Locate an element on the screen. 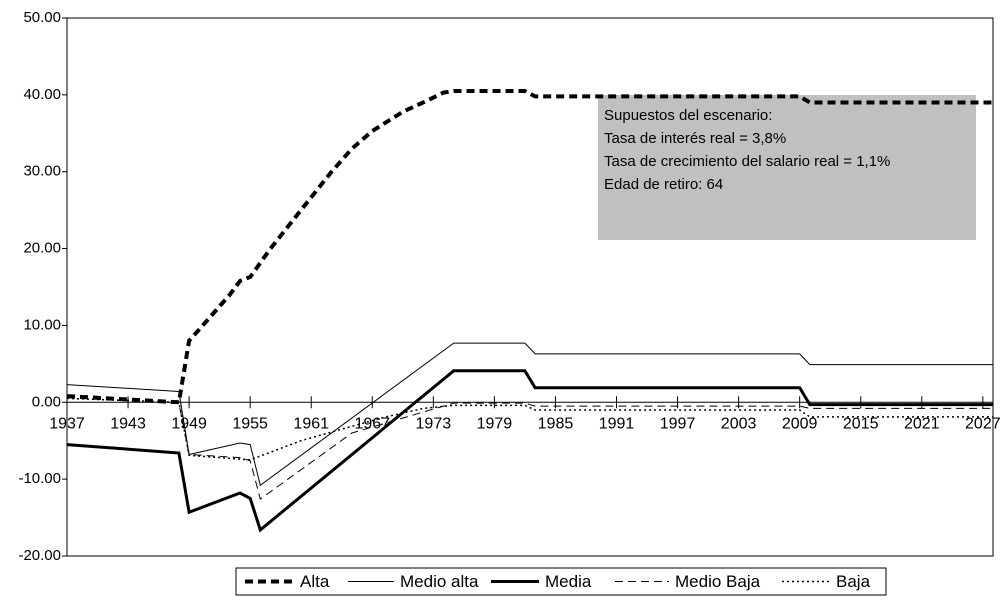 This screenshot has width=1005, height=600. legend-label: Alta is located at coordinates (315, 581).